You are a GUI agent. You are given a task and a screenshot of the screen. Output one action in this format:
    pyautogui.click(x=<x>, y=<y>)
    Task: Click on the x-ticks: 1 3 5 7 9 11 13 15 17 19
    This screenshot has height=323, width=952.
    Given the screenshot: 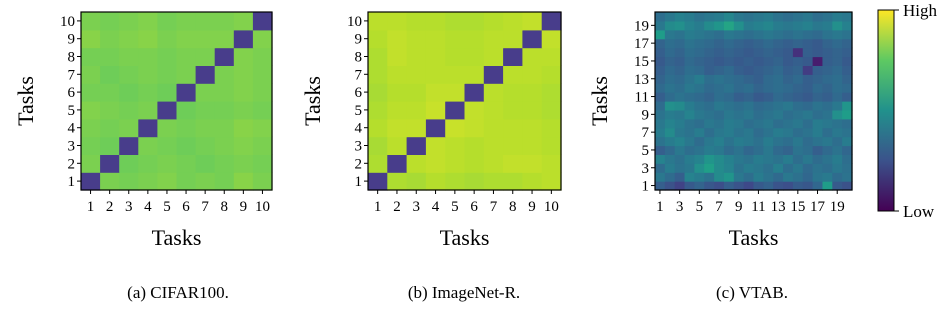 What is the action you would take?
    pyautogui.click(x=750, y=202)
    